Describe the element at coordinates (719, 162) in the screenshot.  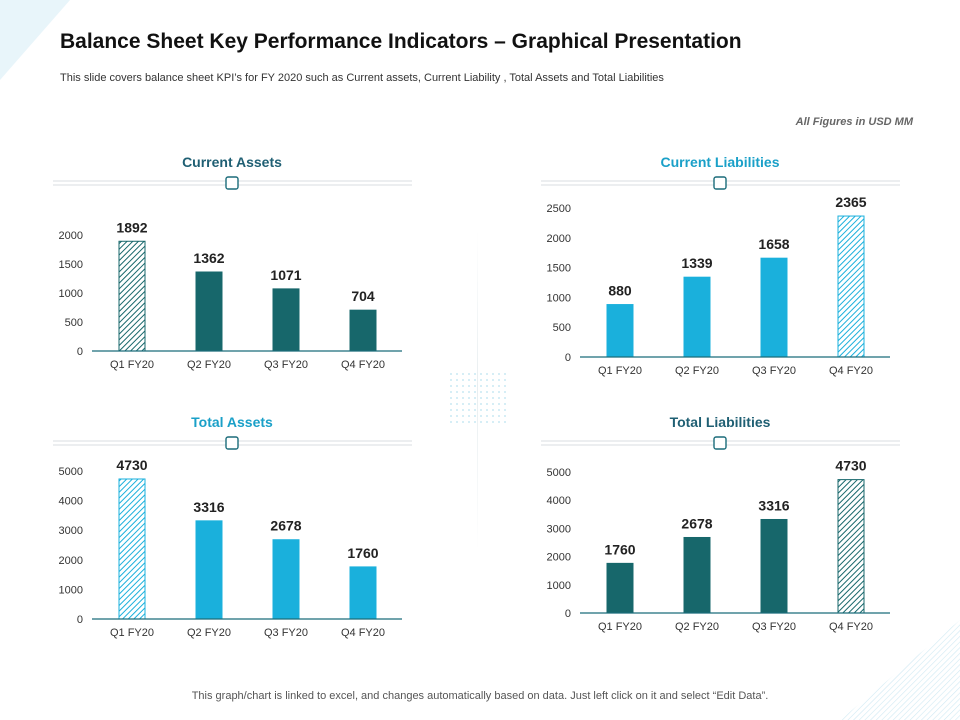
I see `chart-title: Current Liabilities` at that location.